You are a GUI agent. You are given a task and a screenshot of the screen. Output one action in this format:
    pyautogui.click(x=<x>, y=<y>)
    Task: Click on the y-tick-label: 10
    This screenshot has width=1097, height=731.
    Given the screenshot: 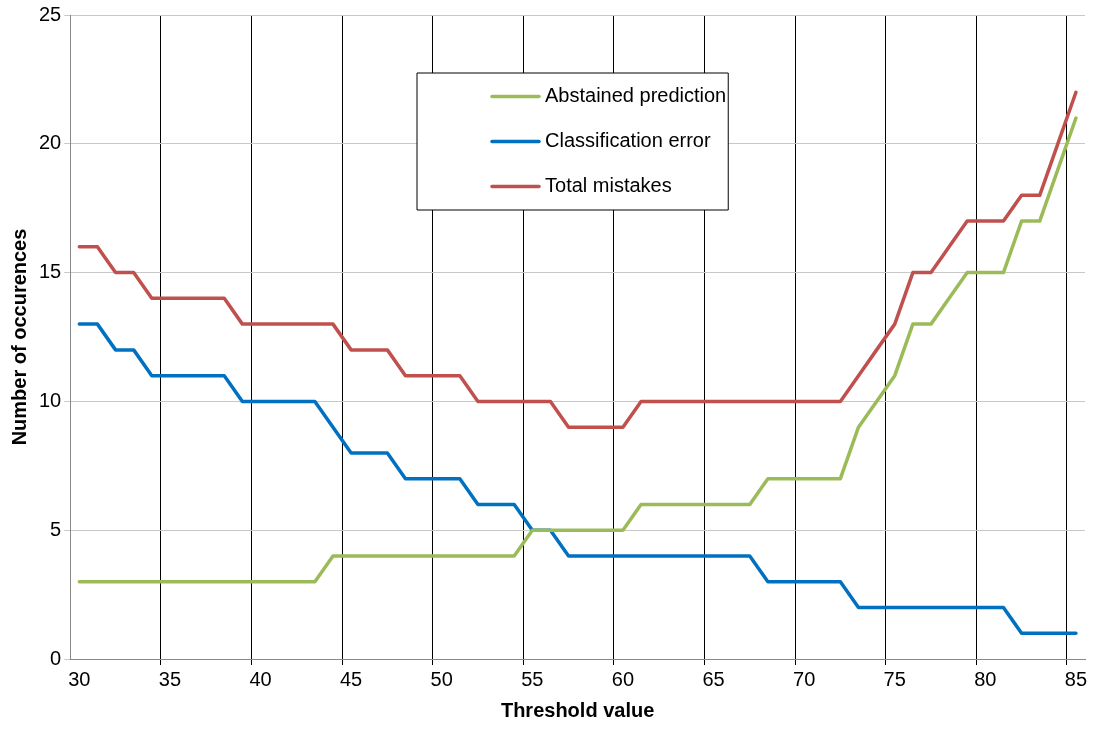 What is the action you would take?
    pyautogui.click(x=50, y=399)
    